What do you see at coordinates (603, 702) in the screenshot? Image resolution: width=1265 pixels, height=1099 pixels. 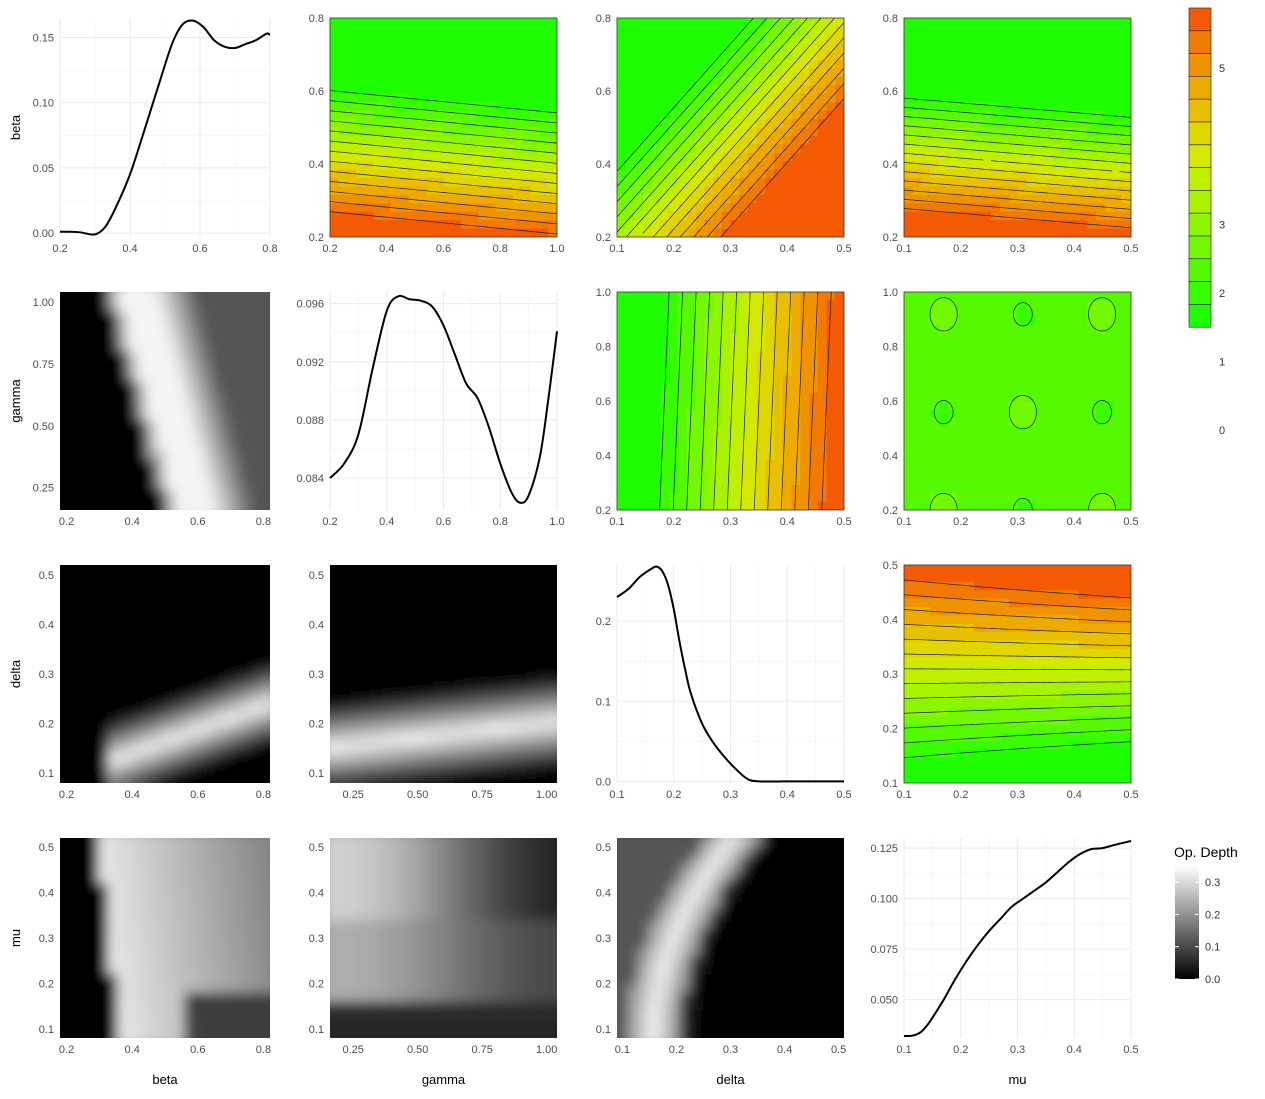 I see `y-tick-label: 0.1` at bounding box center [603, 702].